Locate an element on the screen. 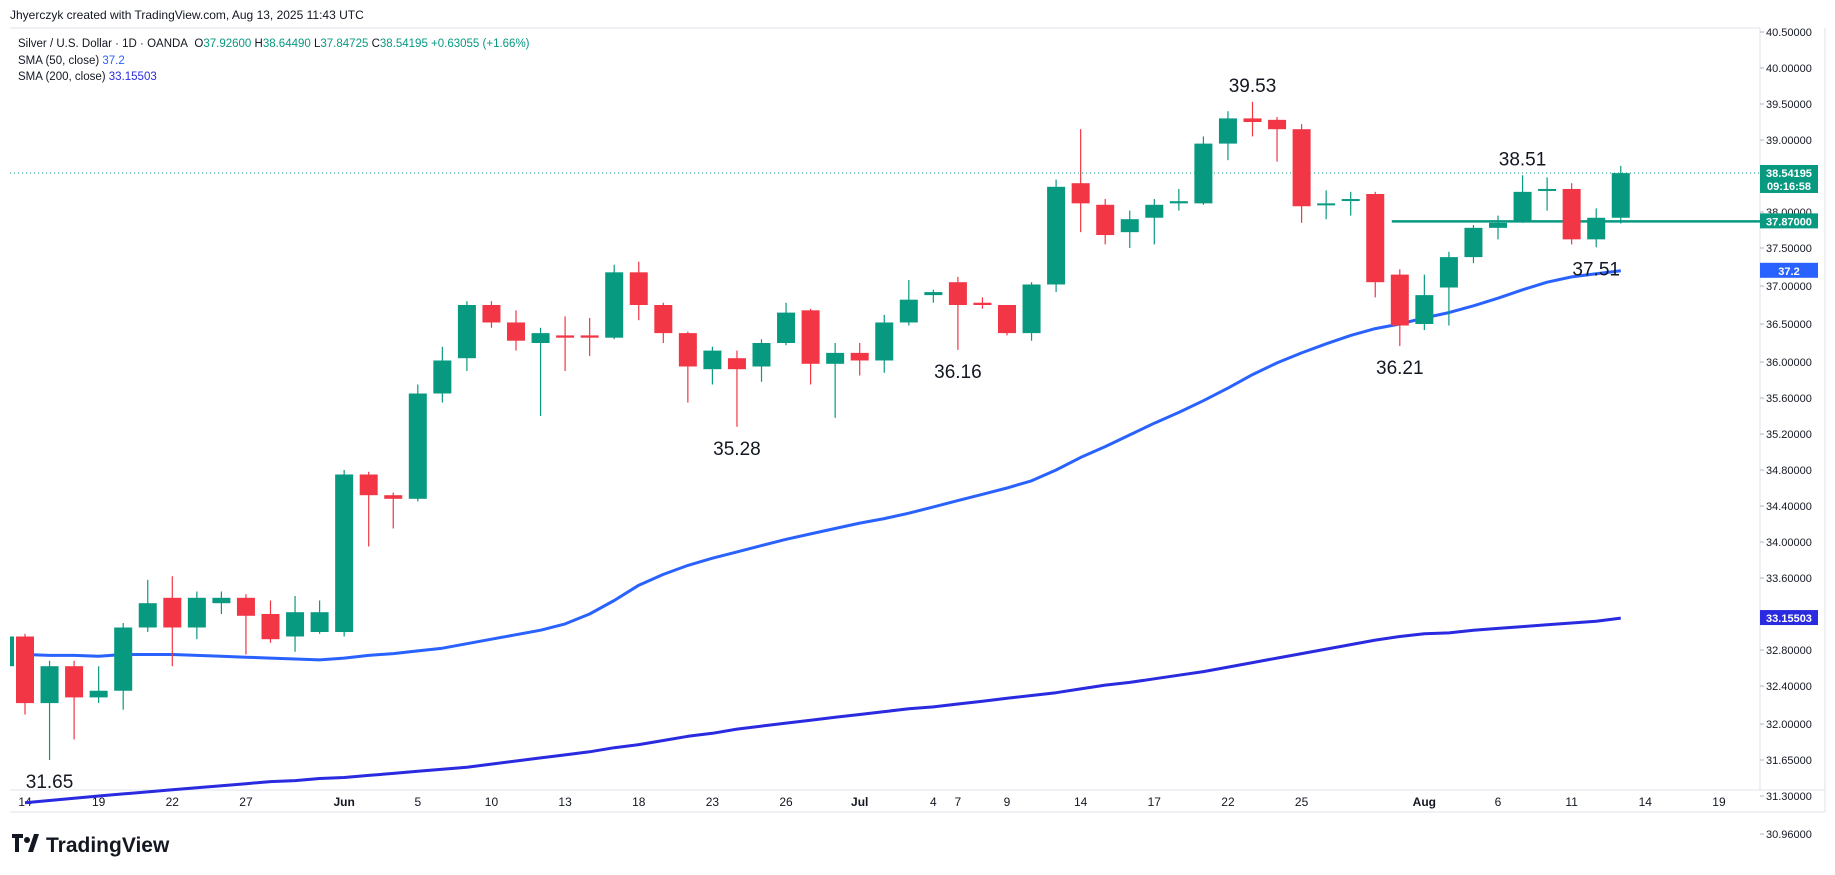 The image size is (1835, 875). sma50-label: SMA (50, close) is located at coordinates (59, 60).